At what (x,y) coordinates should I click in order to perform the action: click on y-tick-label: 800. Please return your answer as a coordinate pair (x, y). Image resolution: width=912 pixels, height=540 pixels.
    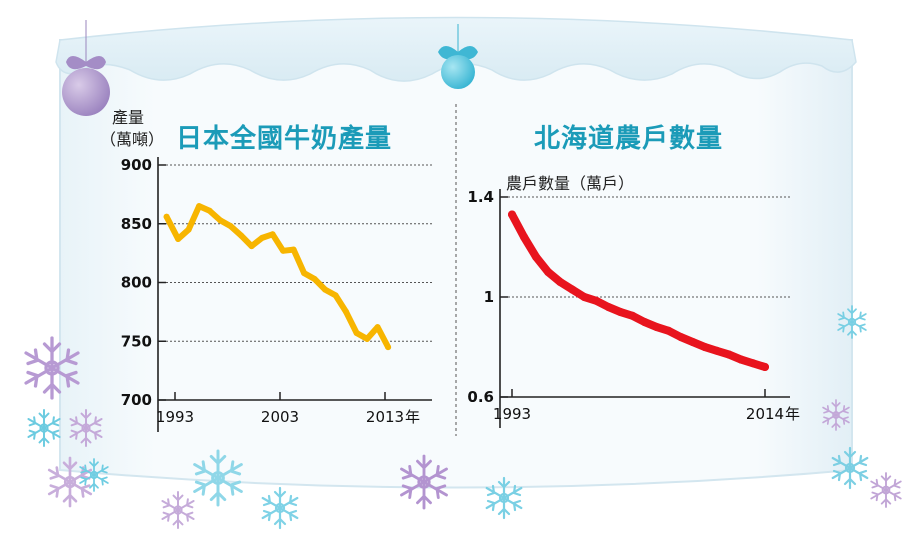
    Looking at the image, I should click on (136, 283).